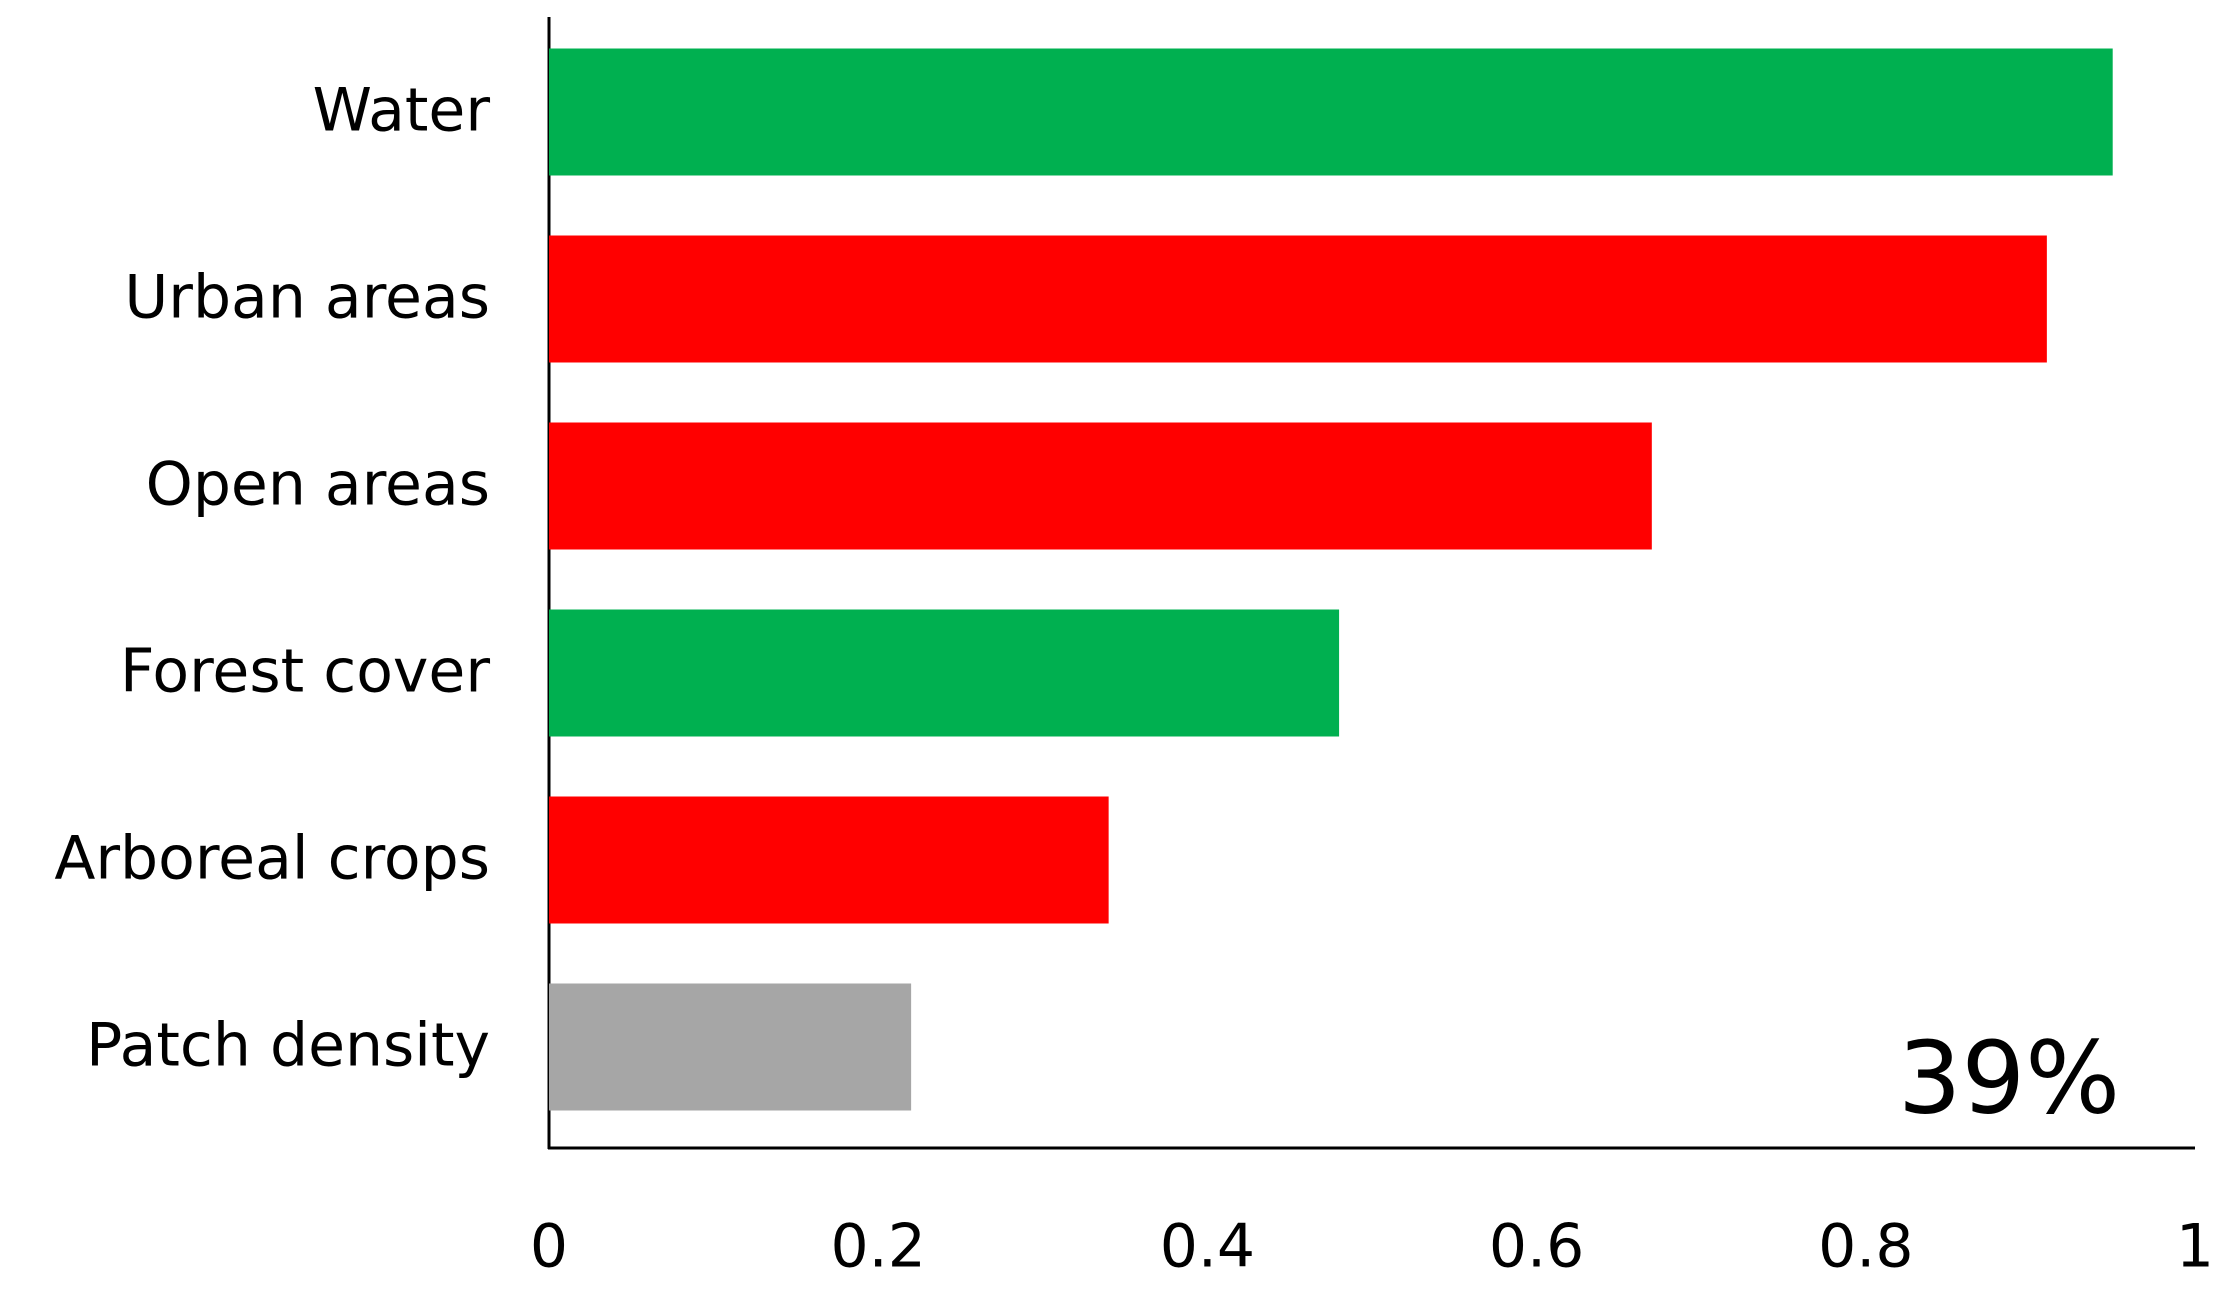  What do you see at coordinates (402, 111) in the screenshot?
I see `y-tick-label: Water` at bounding box center [402, 111].